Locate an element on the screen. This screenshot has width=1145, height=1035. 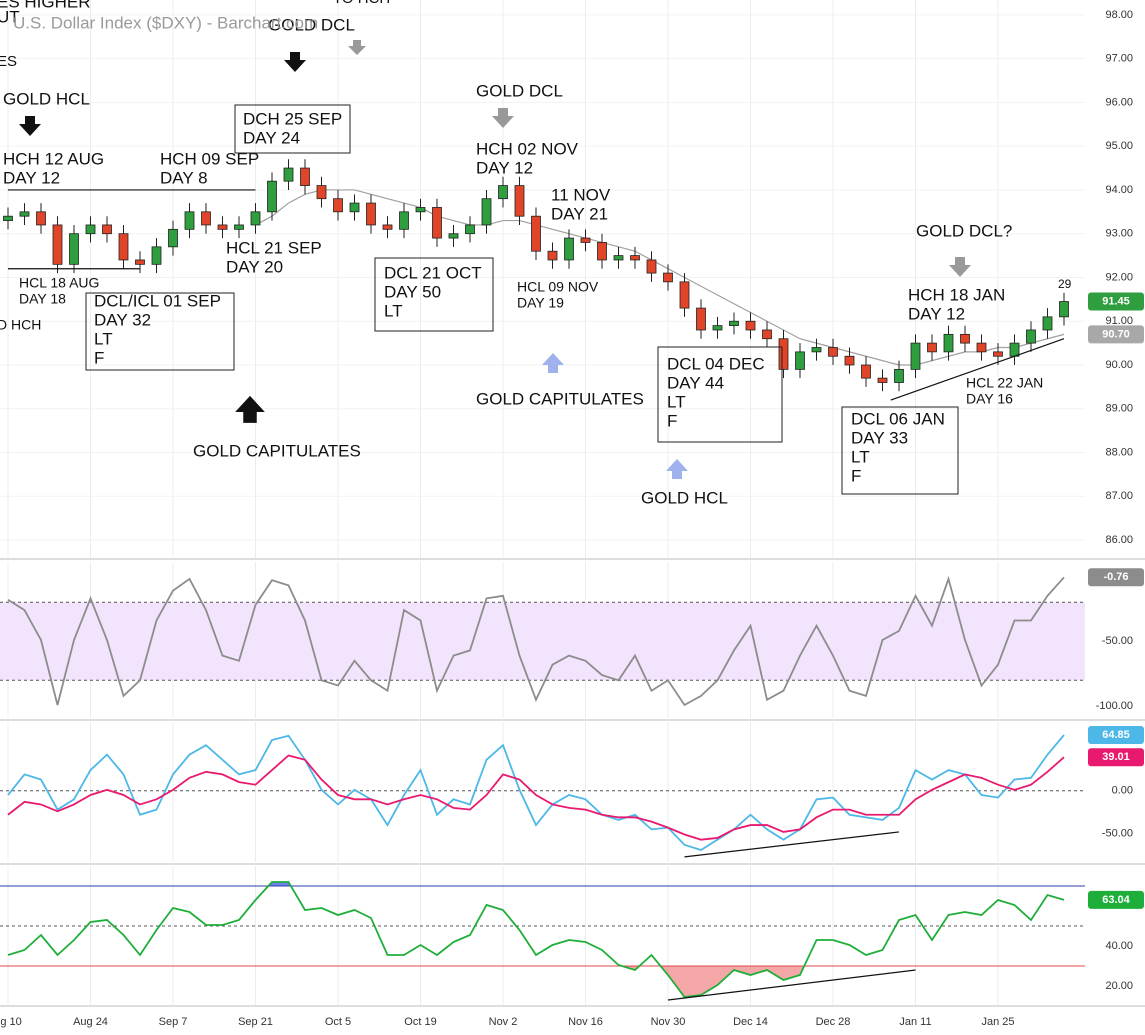
y-tick-label: 87.00 is located at coordinates (1119, 496).